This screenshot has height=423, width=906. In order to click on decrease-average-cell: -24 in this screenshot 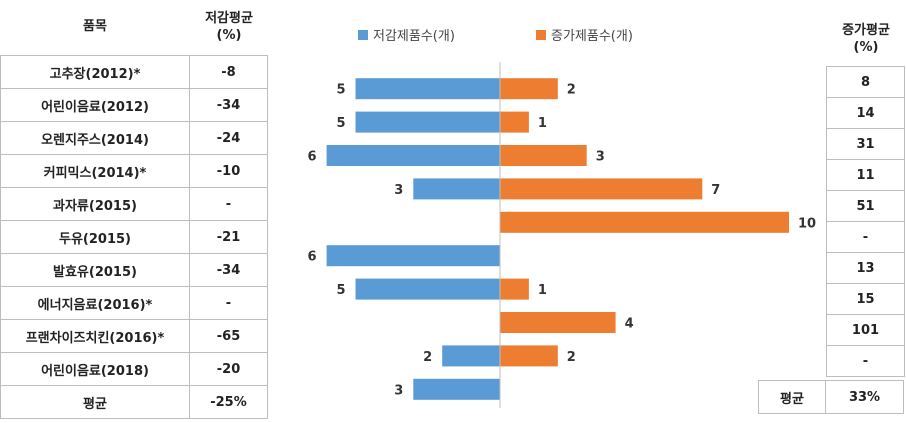, I will do `click(228, 138)`.